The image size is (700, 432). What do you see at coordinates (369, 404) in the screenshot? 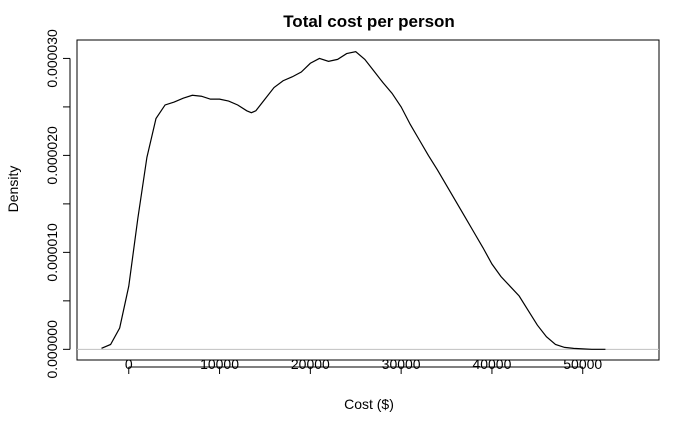
I see `x-axis-label: Cost ($)` at bounding box center [369, 404].